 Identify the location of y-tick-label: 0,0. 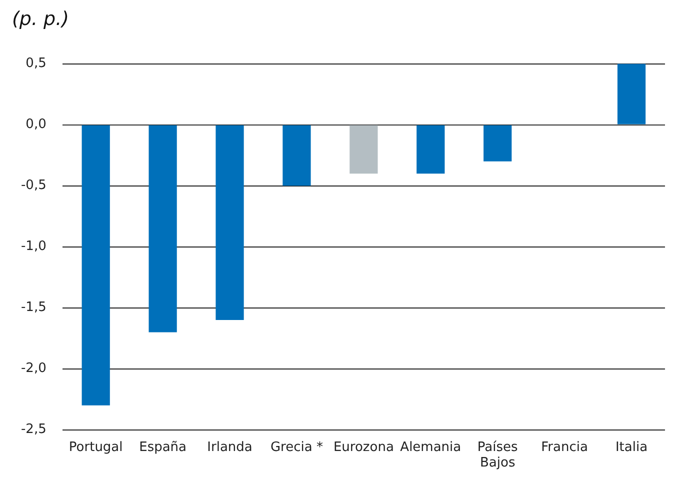
(36, 124).